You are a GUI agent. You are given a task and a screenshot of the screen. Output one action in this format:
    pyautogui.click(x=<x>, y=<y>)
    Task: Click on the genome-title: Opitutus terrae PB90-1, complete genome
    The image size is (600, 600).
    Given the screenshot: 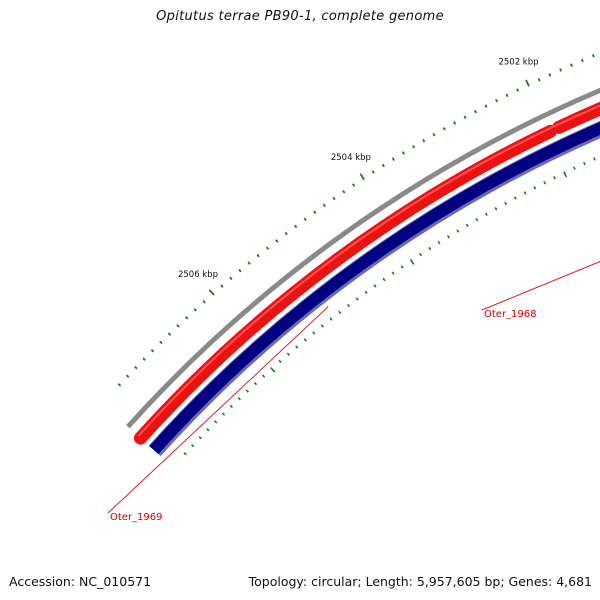 What is the action you would take?
    pyautogui.click(x=300, y=16)
    